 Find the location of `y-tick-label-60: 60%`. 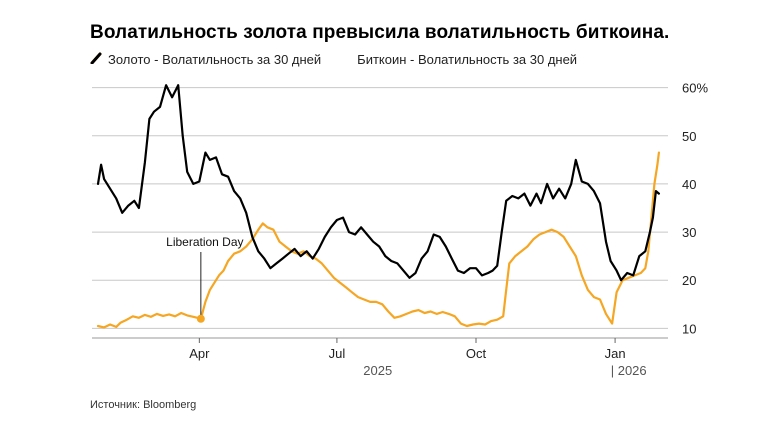

y-tick-label-60: 60% is located at coordinates (695, 88).